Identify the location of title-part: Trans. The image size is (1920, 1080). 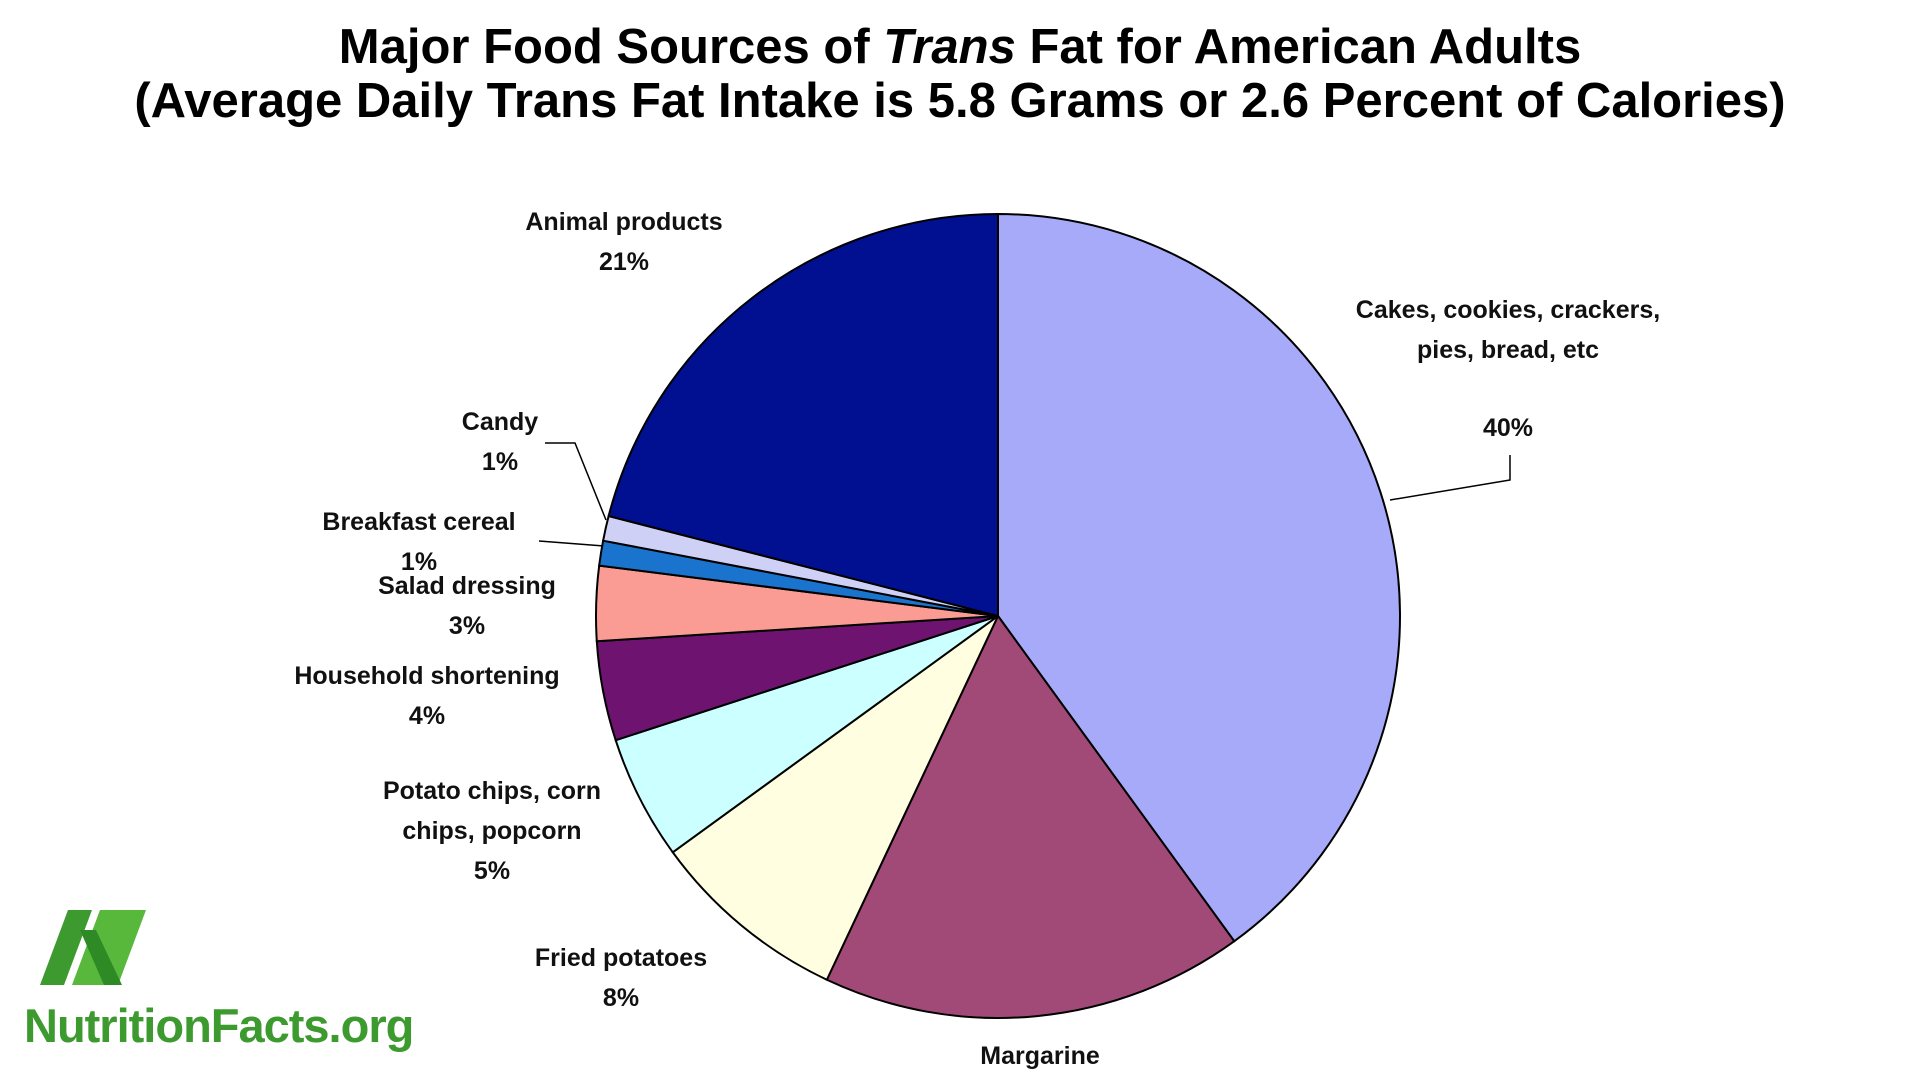
(949, 47).